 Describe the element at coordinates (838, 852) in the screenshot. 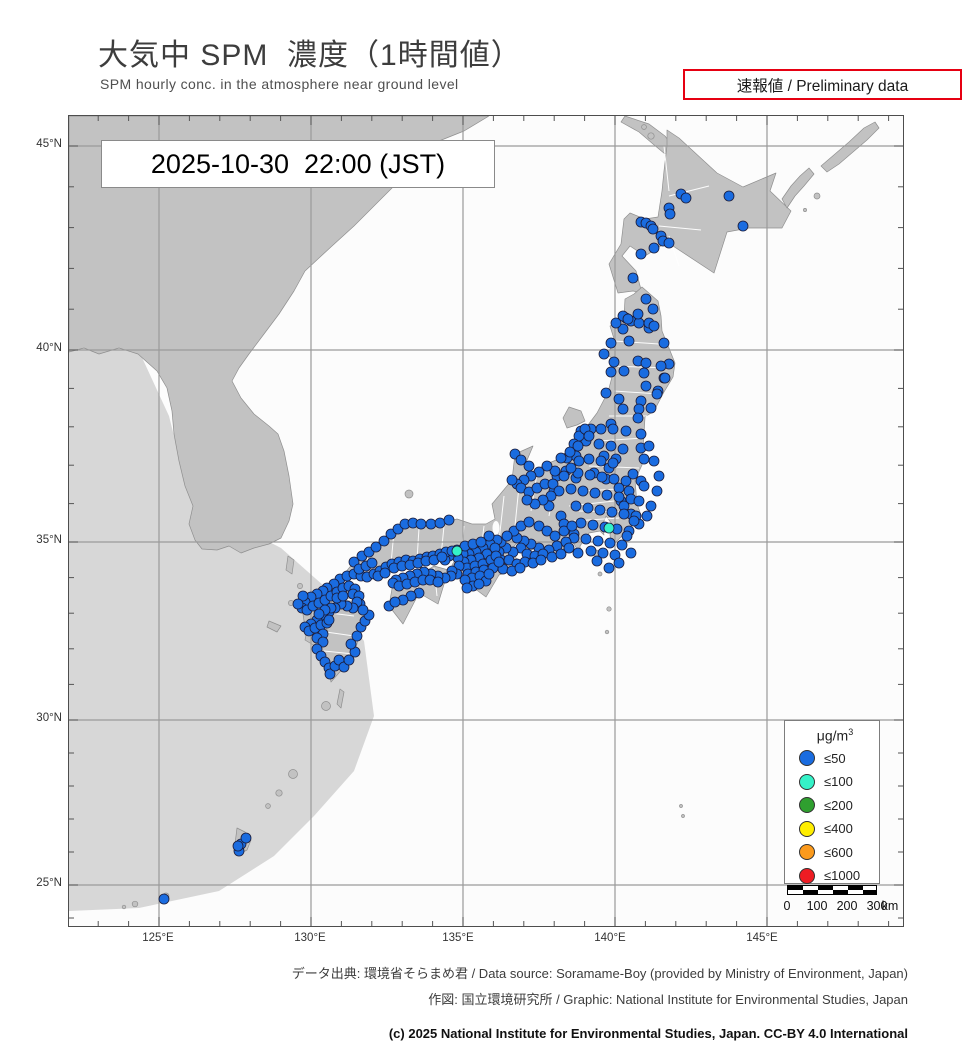

I see `legend-item-label: ≤600` at that location.